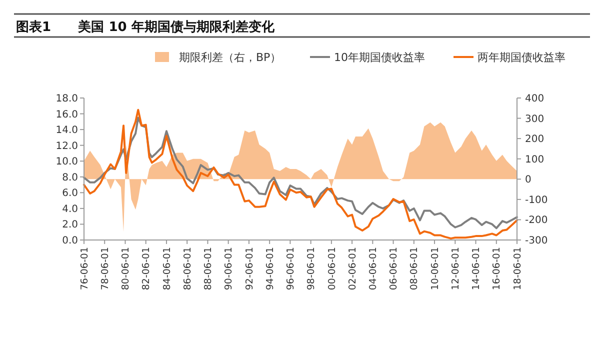 The image size is (604, 342). Describe the element at coordinates (534, 140) in the screenshot. I see `y2-tick-label: 200` at that location.